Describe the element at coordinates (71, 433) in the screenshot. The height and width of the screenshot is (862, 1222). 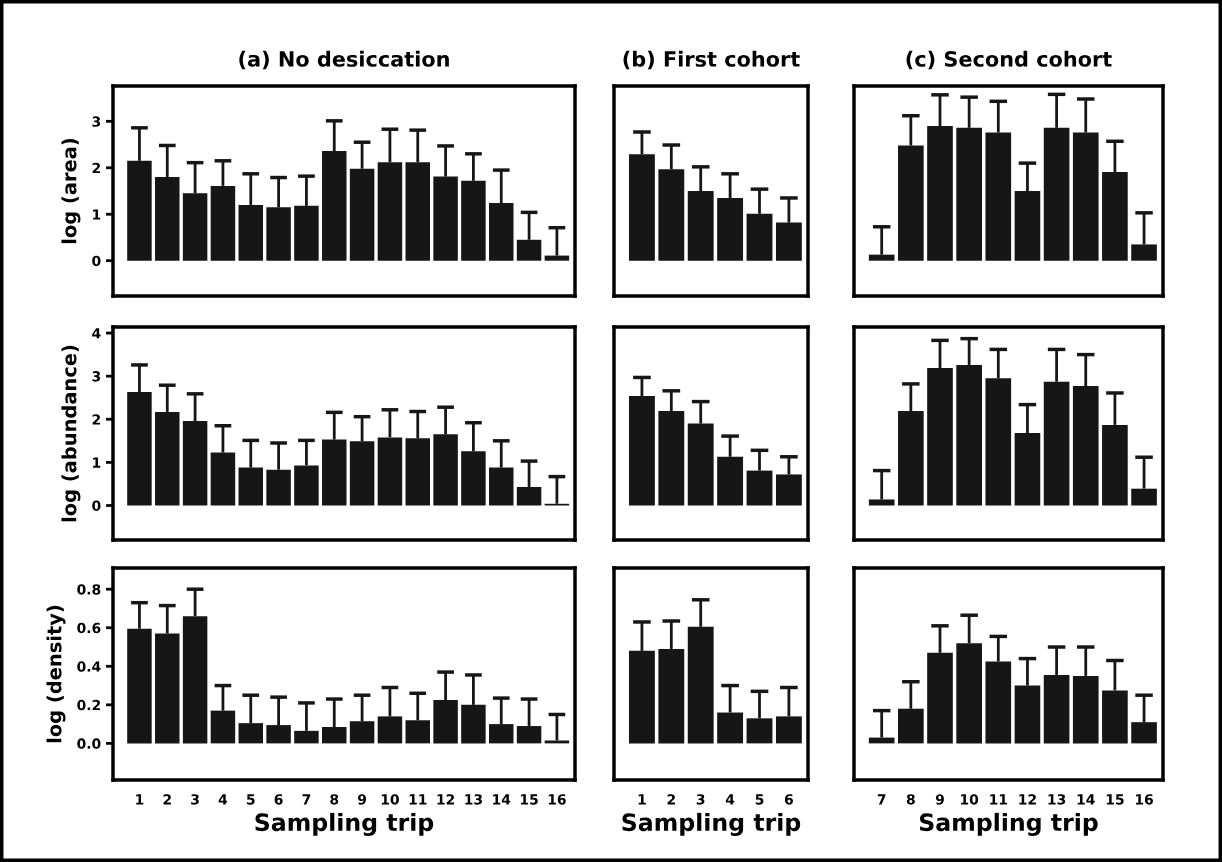
I see `y-axis-title: log (abundance)` at that location.